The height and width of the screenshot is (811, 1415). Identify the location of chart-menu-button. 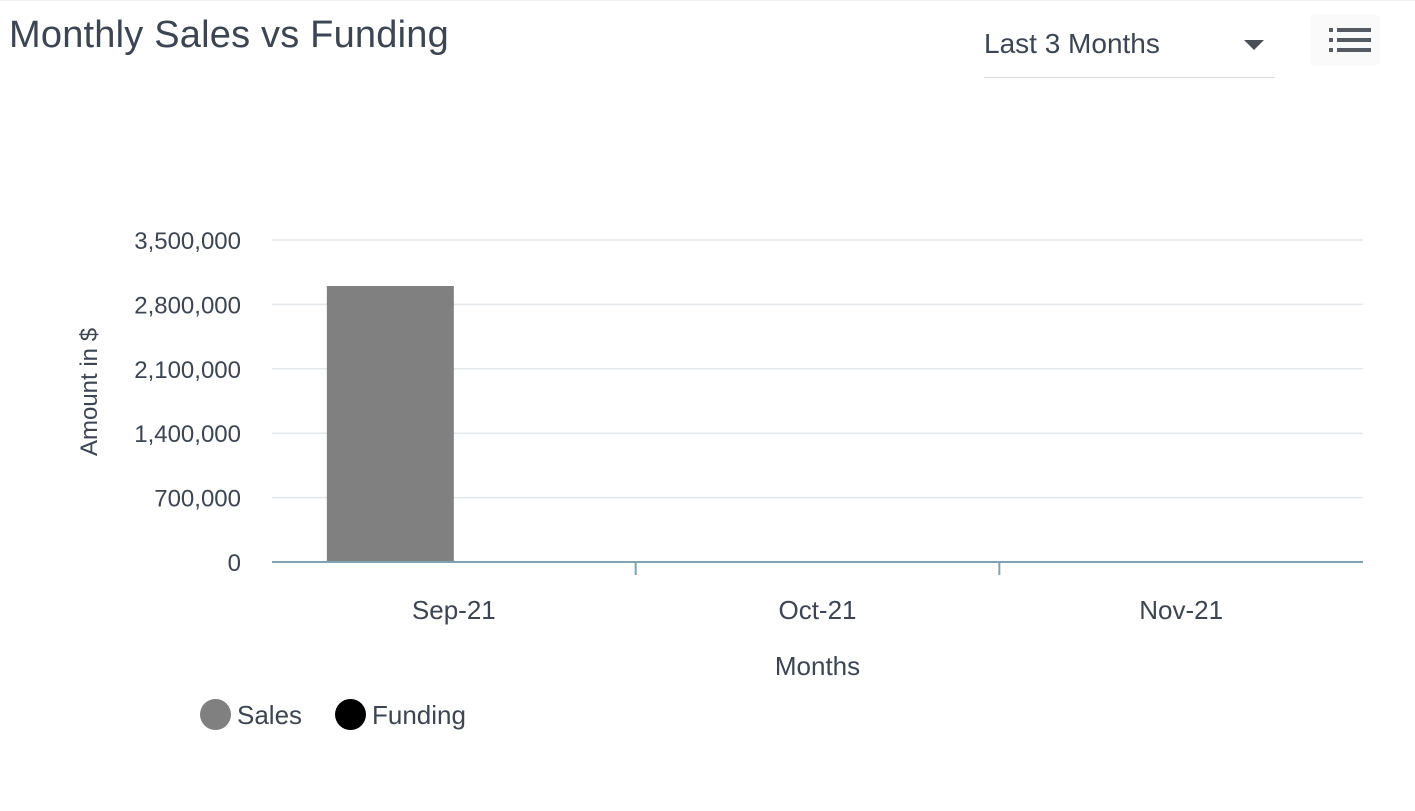
(1345, 40).